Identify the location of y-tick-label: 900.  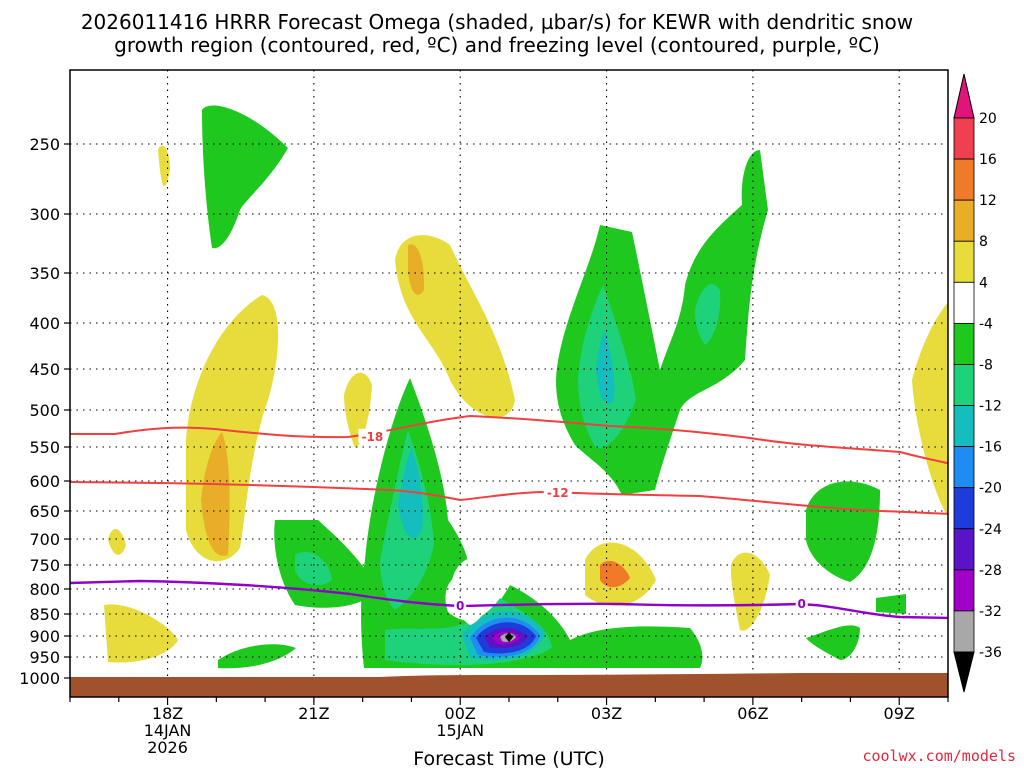
(44, 636).